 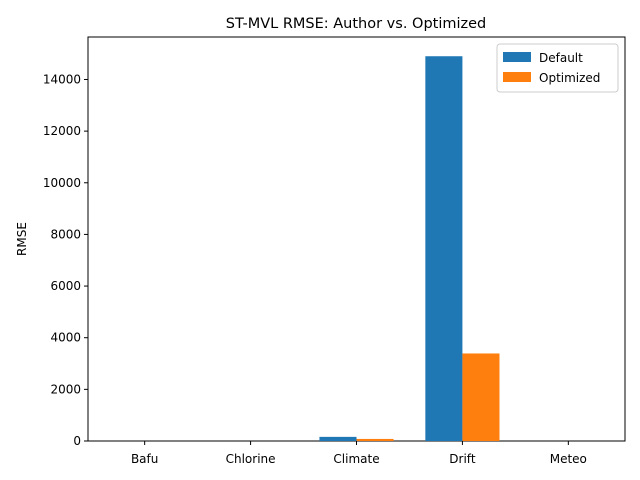 What do you see at coordinates (561, 58) in the screenshot?
I see `legend-label-default: Default` at bounding box center [561, 58].